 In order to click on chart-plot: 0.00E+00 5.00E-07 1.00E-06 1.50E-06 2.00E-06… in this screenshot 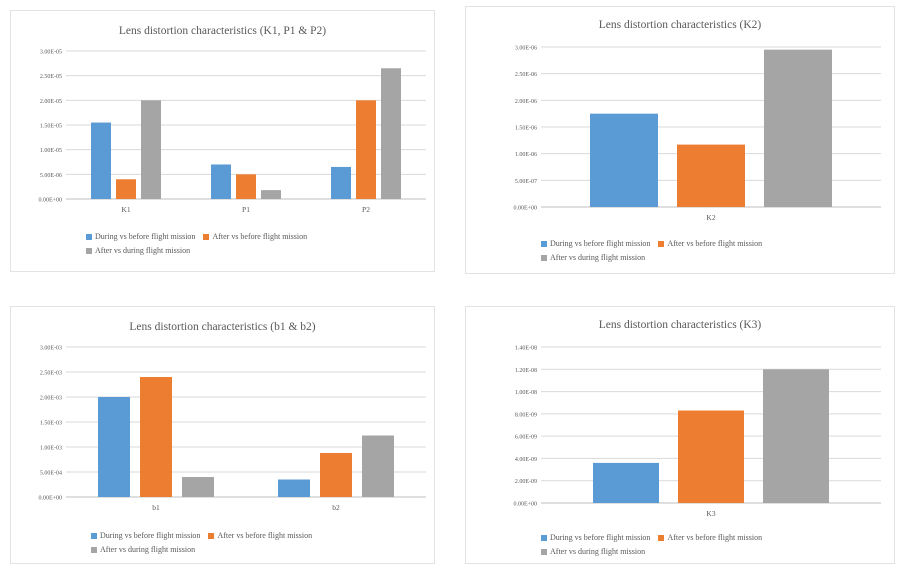, I will do `click(697, 134)`.